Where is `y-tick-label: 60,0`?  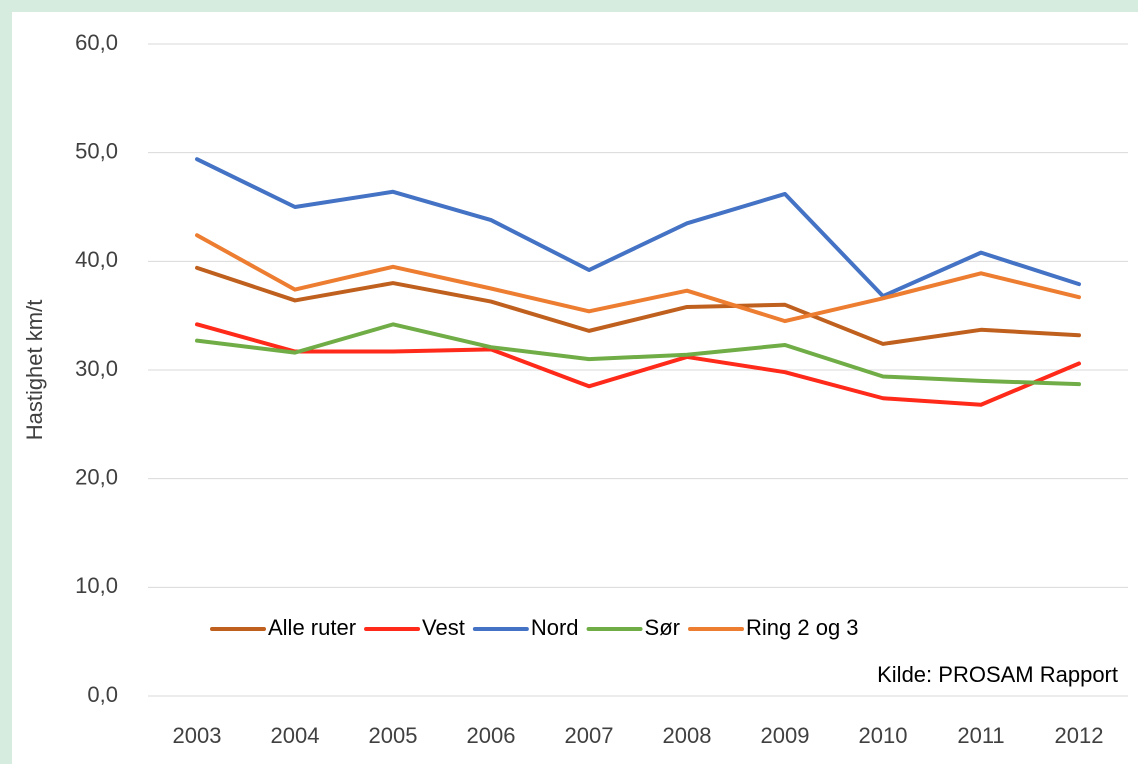
y-tick-label: 60,0 is located at coordinates (96, 42).